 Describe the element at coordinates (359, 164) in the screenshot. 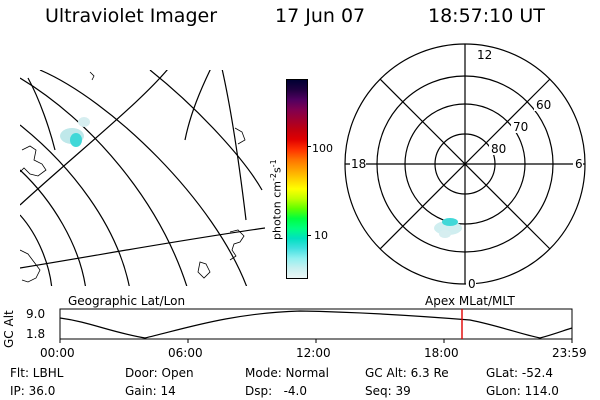

I see `mlt-label-18: 18` at that location.